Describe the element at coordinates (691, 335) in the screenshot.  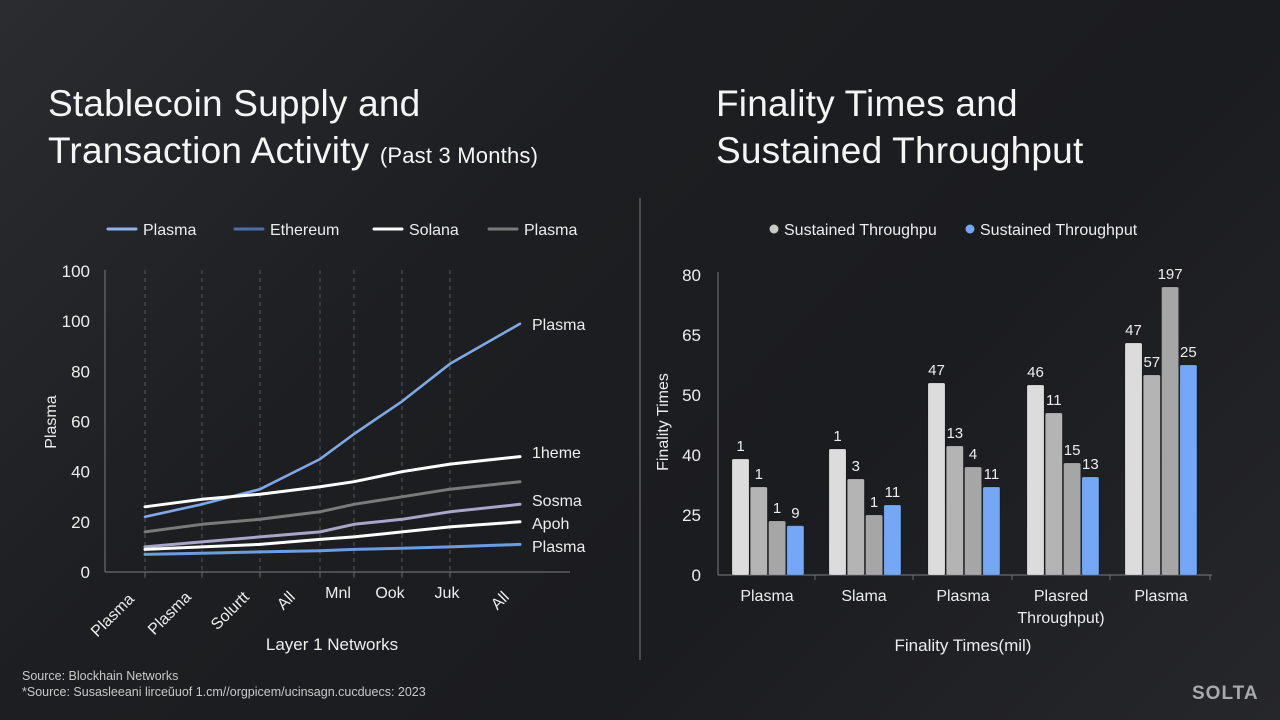
I see `y-tick-label: 65` at that location.